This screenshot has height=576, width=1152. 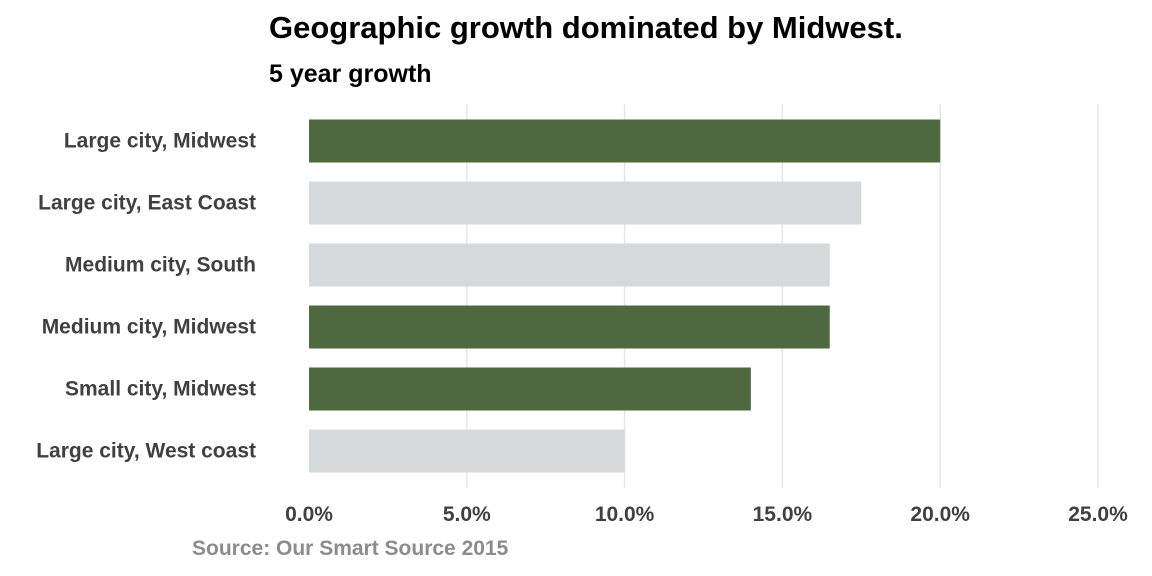 What do you see at coordinates (940, 514) in the screenshot?
I see `x-tick-label: 20.0%` at bounding box center [940, 514].